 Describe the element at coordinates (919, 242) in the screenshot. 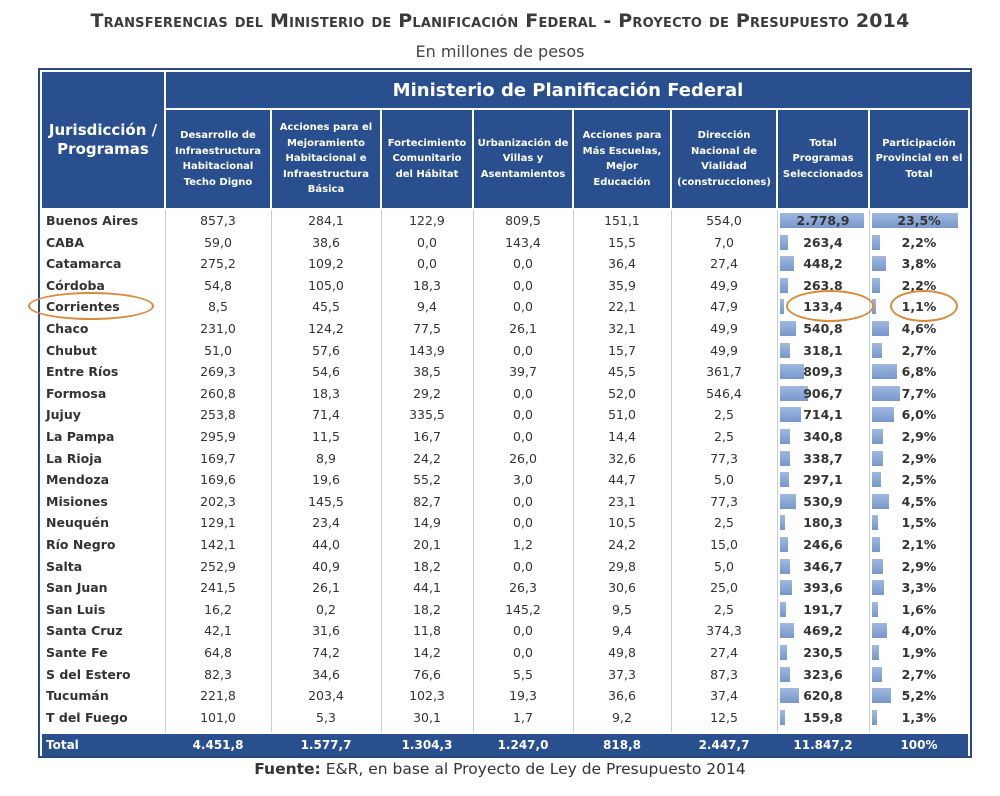

I see `share-value: 2,2%` at that location.